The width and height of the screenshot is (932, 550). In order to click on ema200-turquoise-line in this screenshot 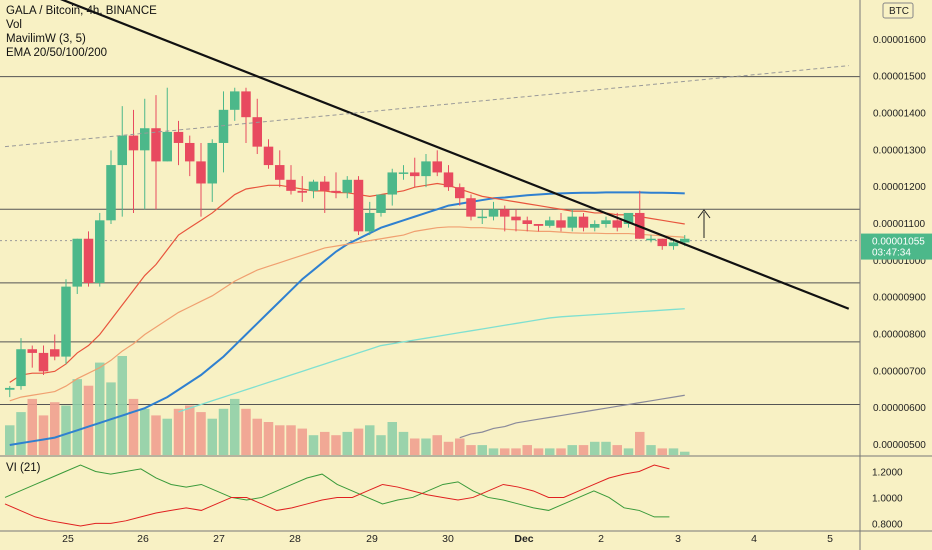, I will do `click(431, 360)`.